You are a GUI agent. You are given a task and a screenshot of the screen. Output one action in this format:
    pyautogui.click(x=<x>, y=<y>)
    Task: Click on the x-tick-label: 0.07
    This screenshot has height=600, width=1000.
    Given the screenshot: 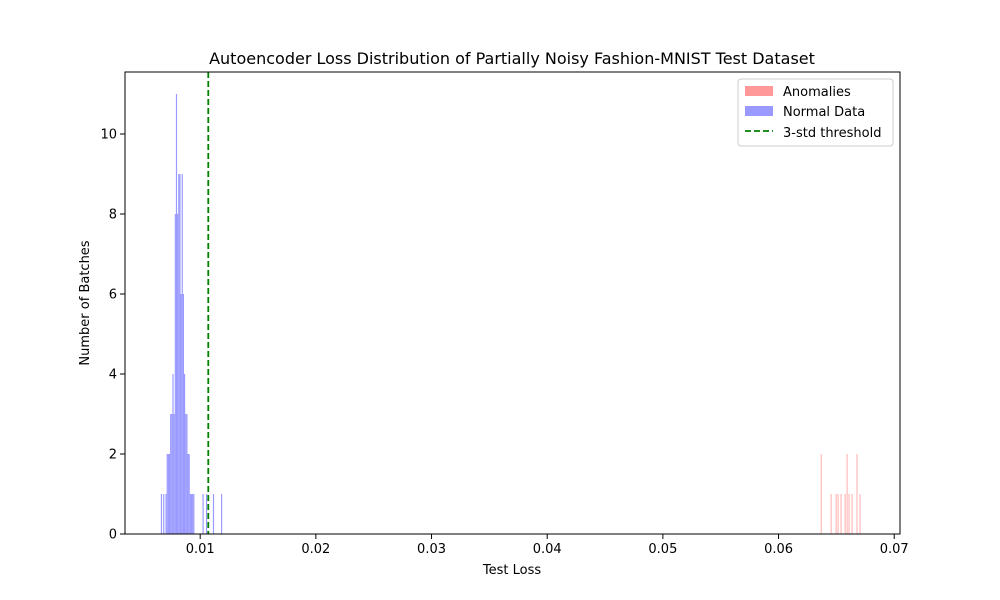 What is the action you would take?
    pyautogui.click(x=894, y=549)
    